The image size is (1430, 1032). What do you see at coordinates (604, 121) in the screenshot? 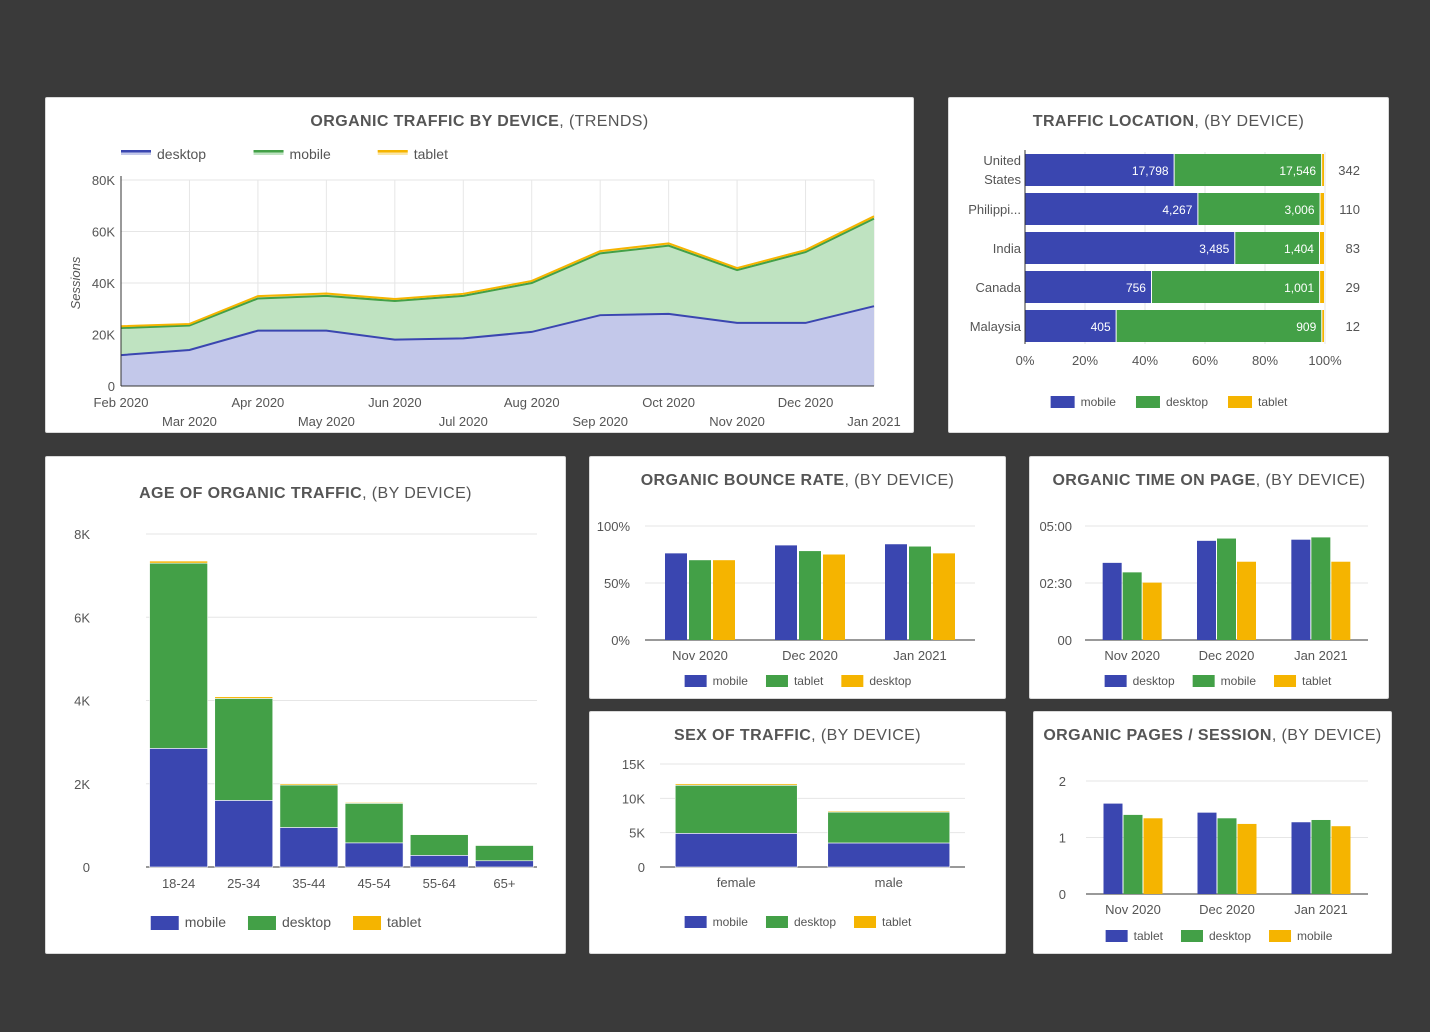
I see `trend-title-rest: , (TRENDS)` at bounding box center [604, 121].